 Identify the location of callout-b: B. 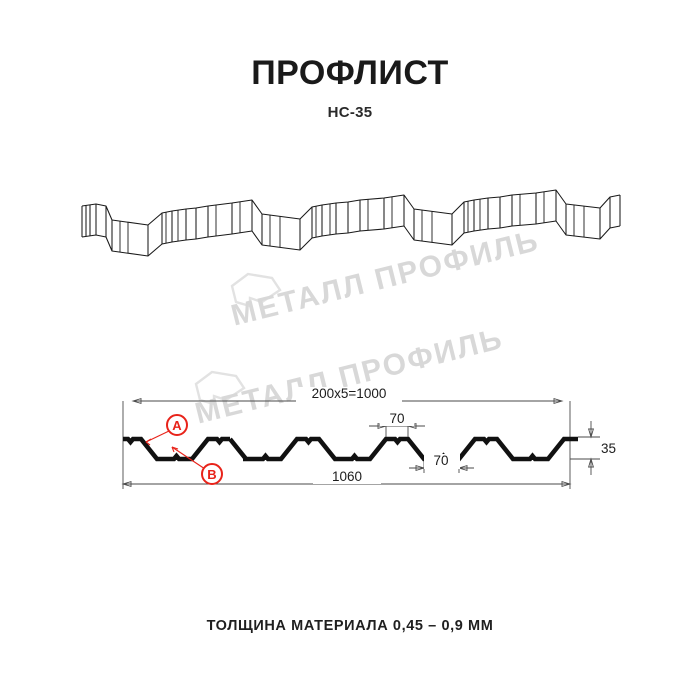
(197, 465).